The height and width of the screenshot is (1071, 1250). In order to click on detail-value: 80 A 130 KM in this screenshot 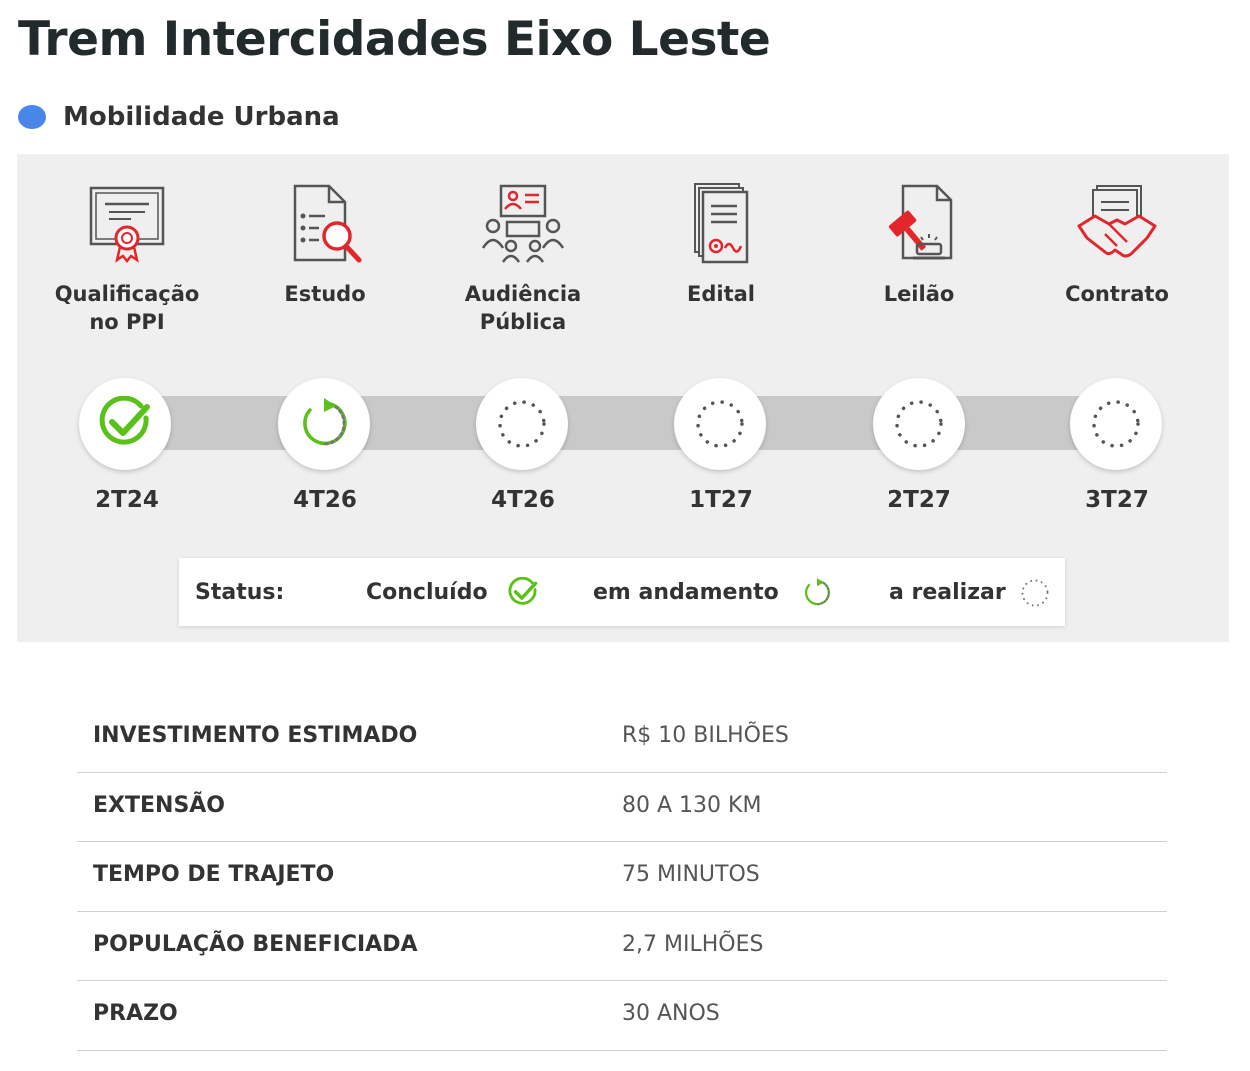, I will do `click(692, 805)`.